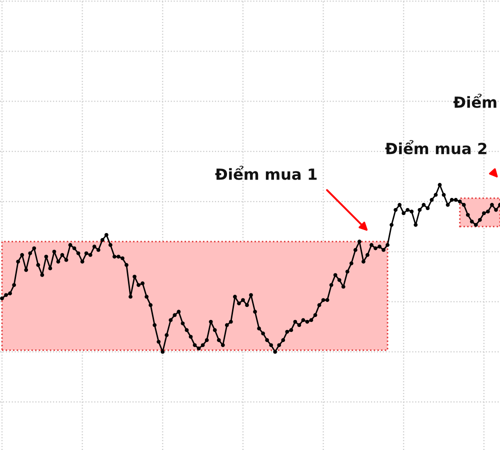  What do you see at coordinates (435, 147) in the screenshot?
I see `text: Điểm mua 2` at bounding box center [435, 147].